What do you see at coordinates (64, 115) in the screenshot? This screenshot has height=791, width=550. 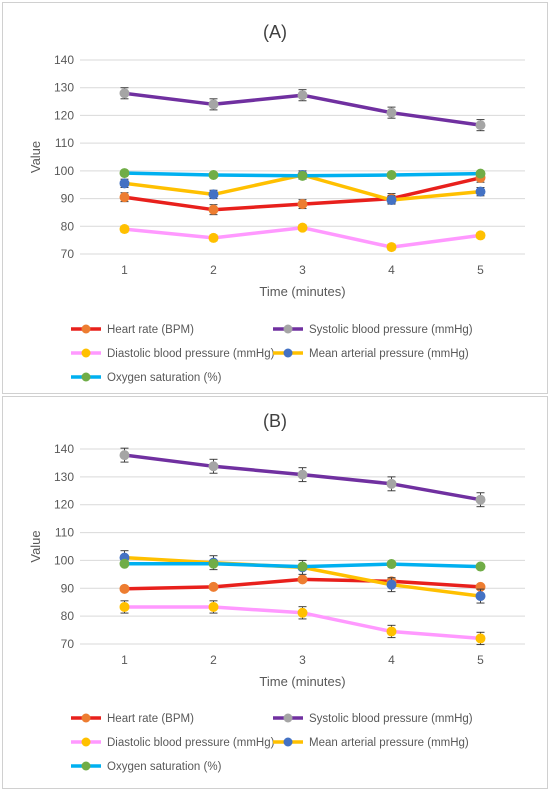 I see `y-tick-label: 120` at bounding box center [64, 115].